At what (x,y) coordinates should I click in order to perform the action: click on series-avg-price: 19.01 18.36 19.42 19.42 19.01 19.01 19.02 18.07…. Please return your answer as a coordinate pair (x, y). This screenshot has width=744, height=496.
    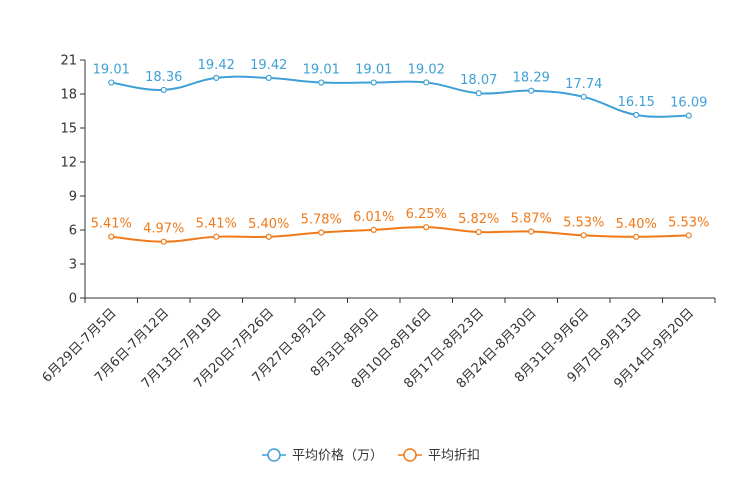
    Looking at the image, I should click on (400, 88).